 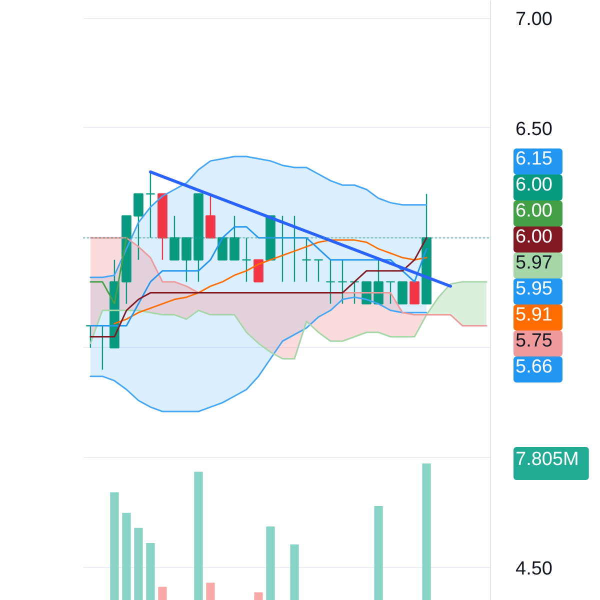 I want to click on text: 5.95, so click(x=534, y=289).